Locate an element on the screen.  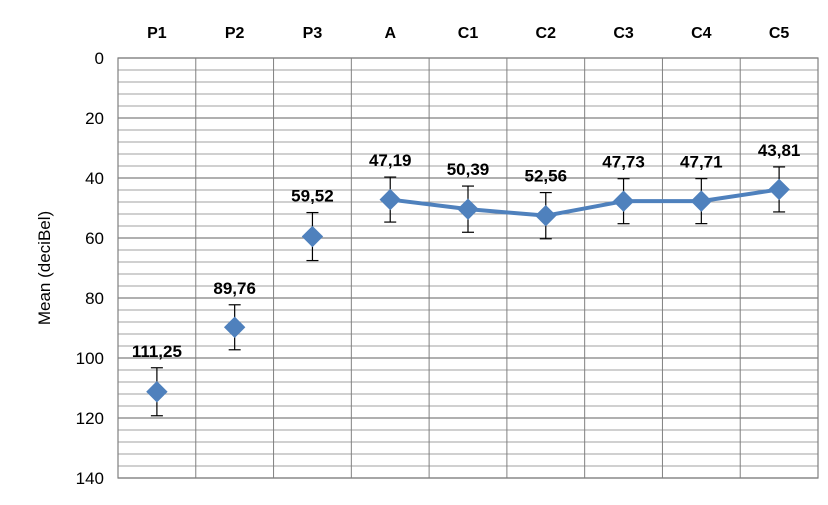
y-tick-label: 80 is located at coordinates (94, 298).